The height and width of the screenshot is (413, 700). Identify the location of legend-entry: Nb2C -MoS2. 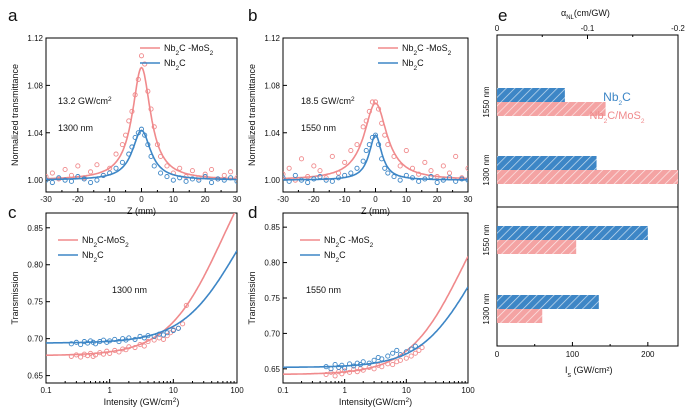
(427, 50).